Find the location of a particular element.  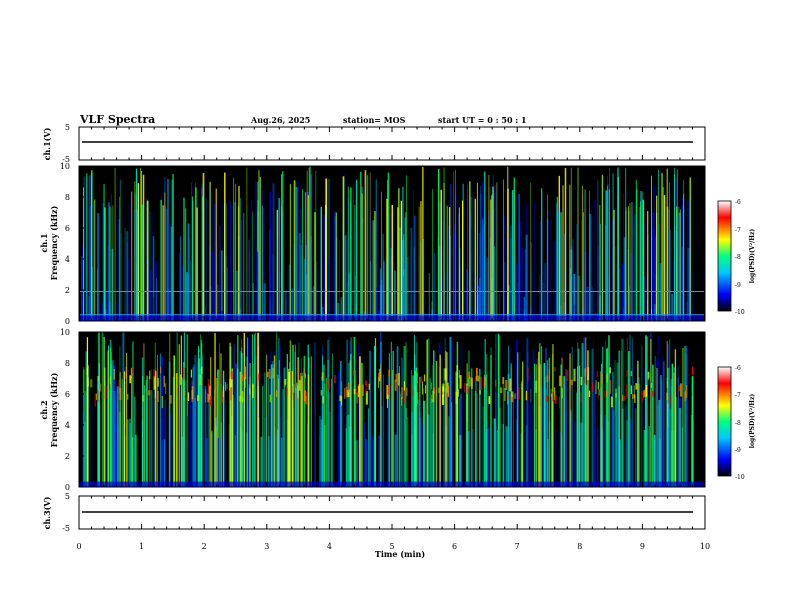

colorbar-ch1-label: log(PSD)(V²/Hz) is located at coordinates (752, 256).